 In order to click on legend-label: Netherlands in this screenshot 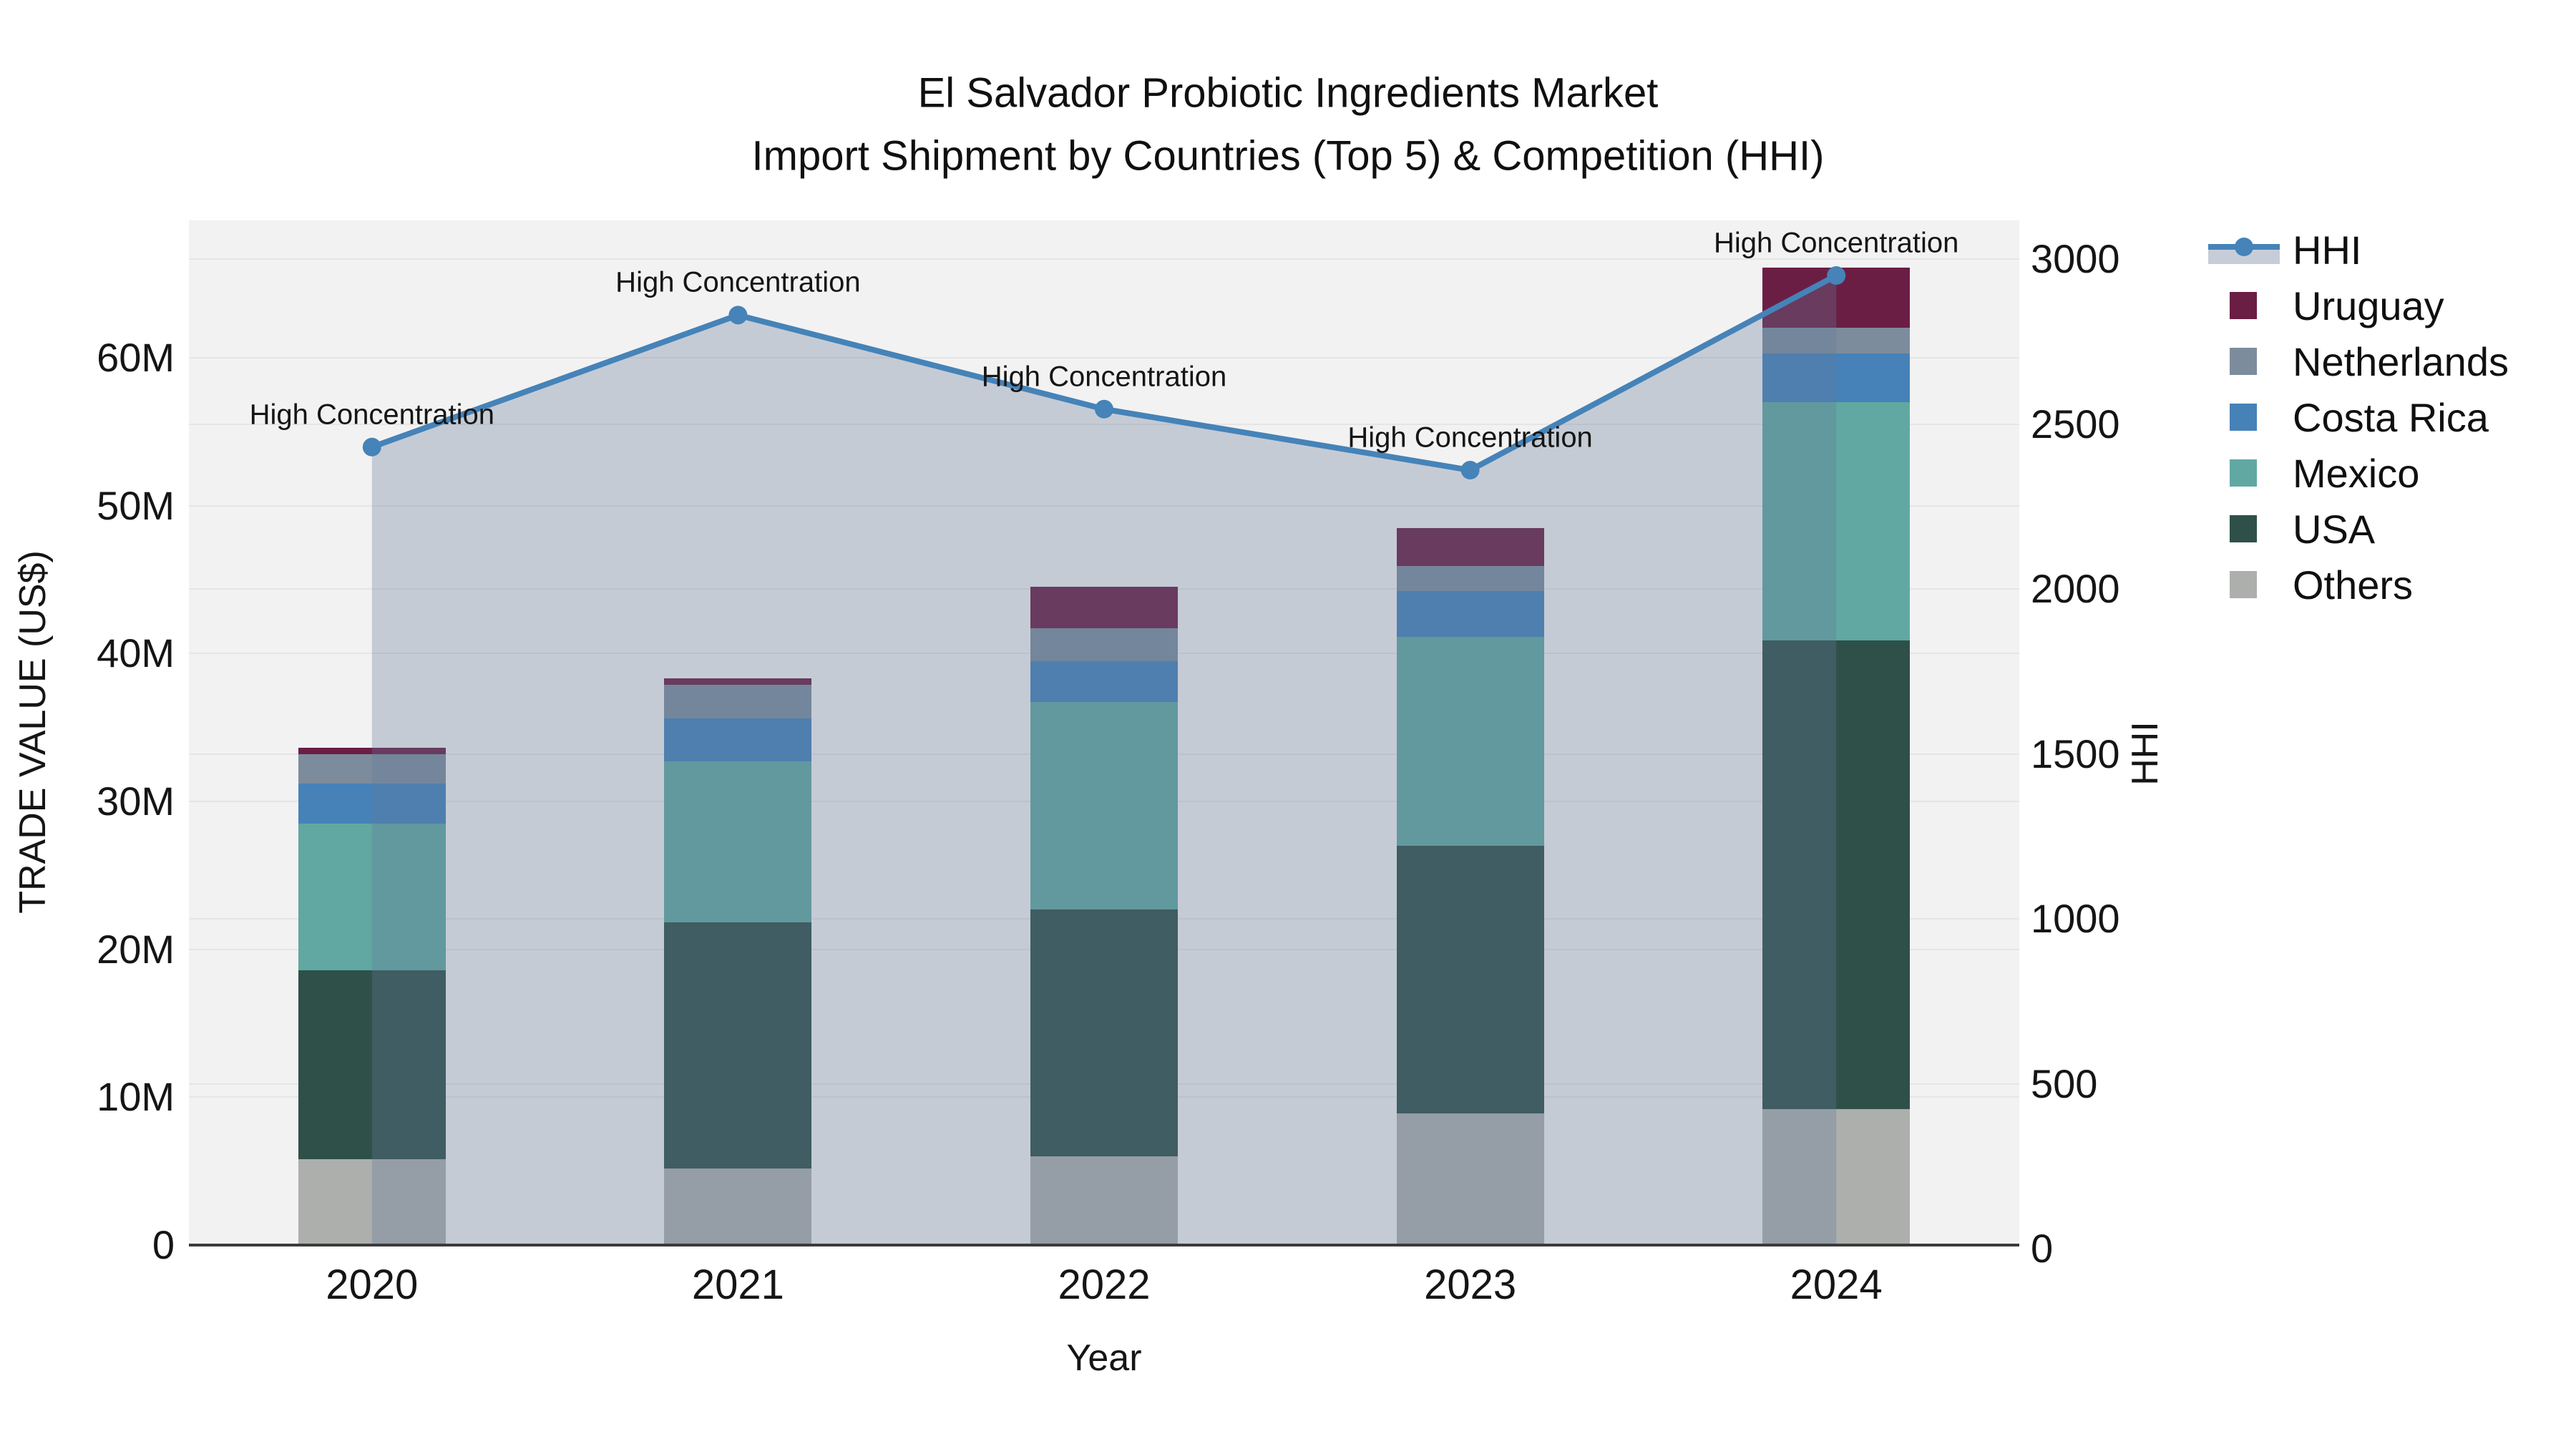, I will do `click(2401, 361)`.